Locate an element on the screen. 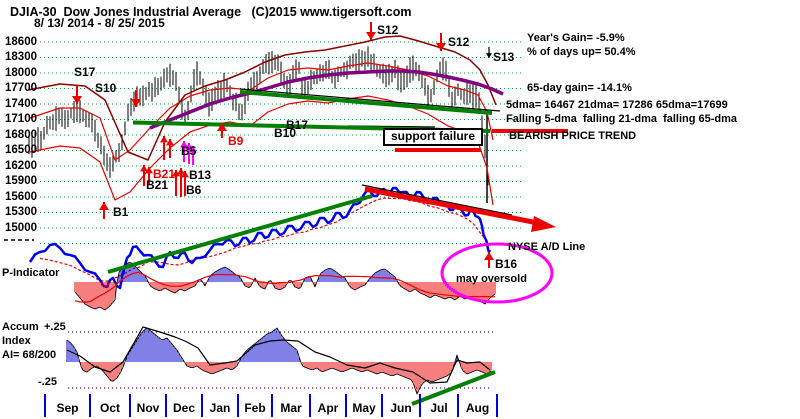 Image resolution: width=800 pixels, height=419 pixels. stat-bearish-trend: BEARISH PRICE TREND is located at coordinates (573, 136).